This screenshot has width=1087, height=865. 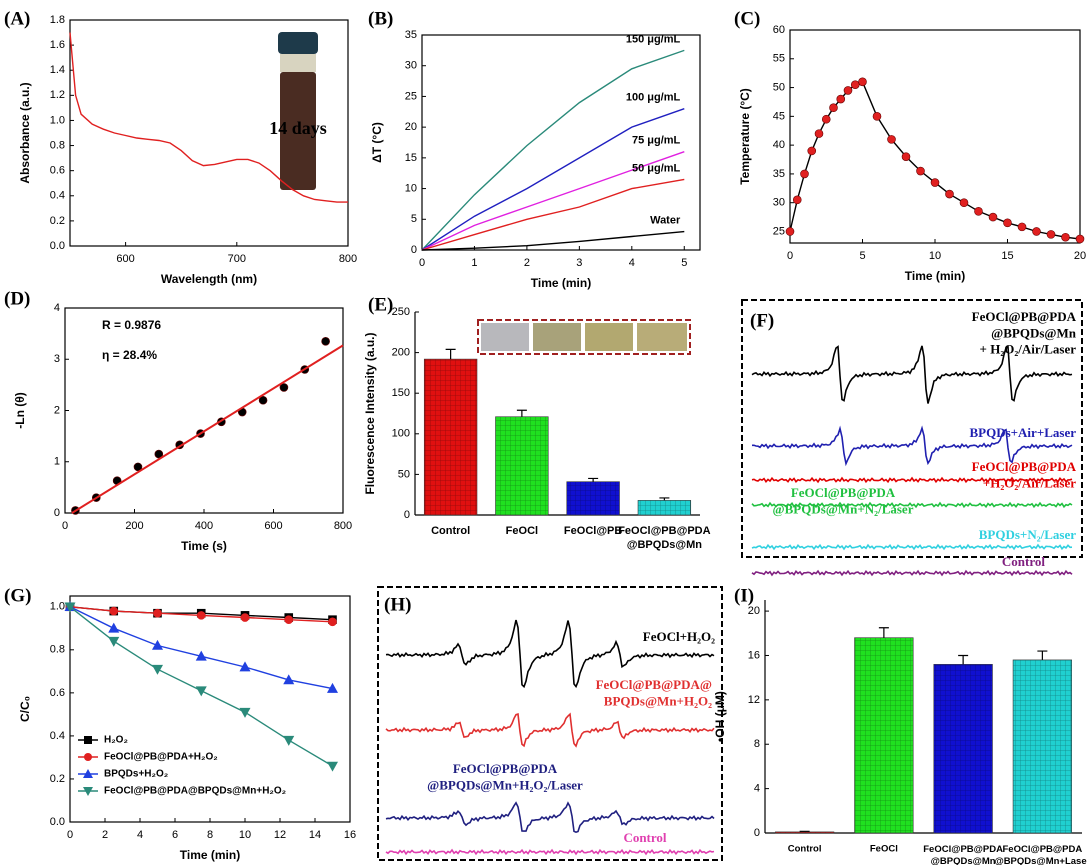 What do you see at coordinates (17, 595) in the screenshot?
I see `panel-label: (G)` at bounding box center [17, 595].